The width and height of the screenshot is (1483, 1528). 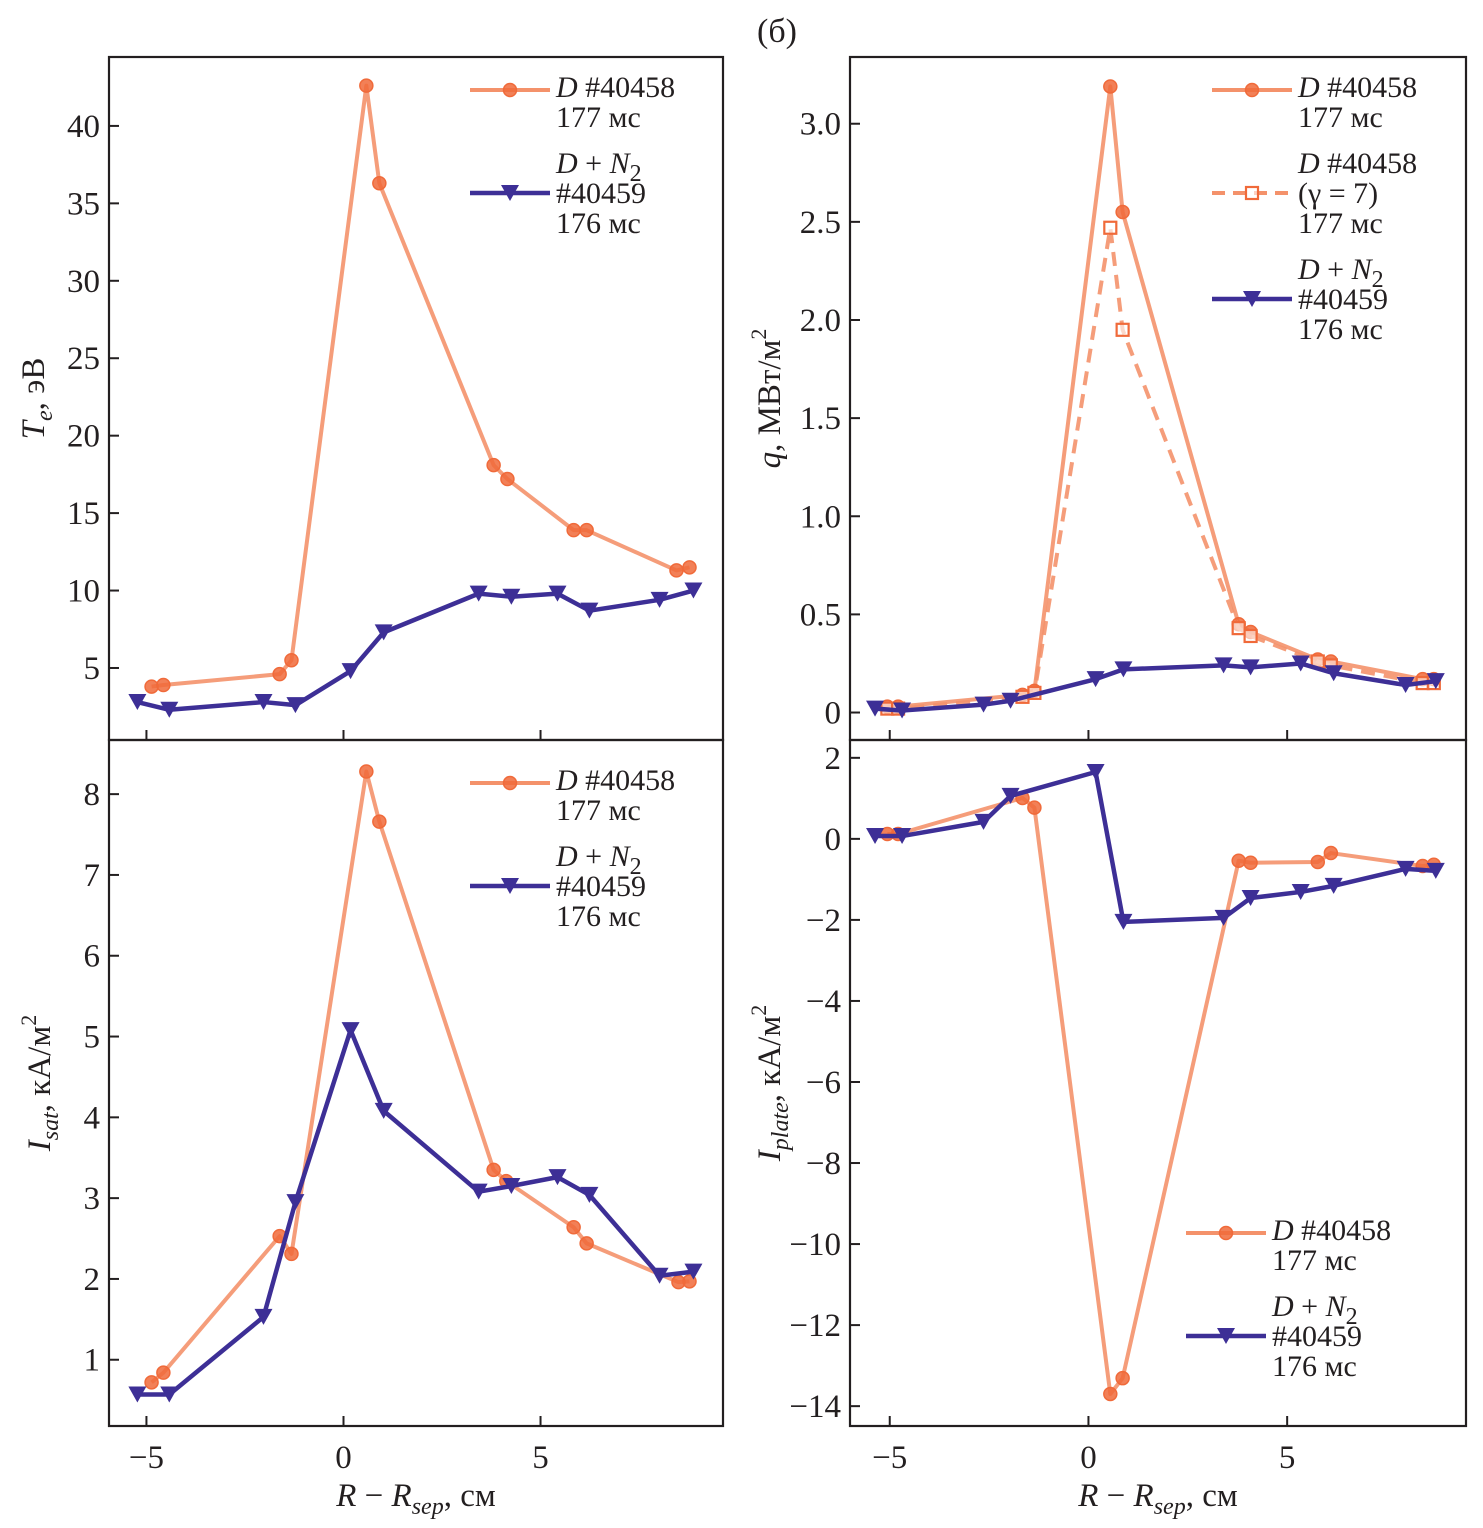 I want to click on y-tick-label: 10, so click(x=83, y=592).